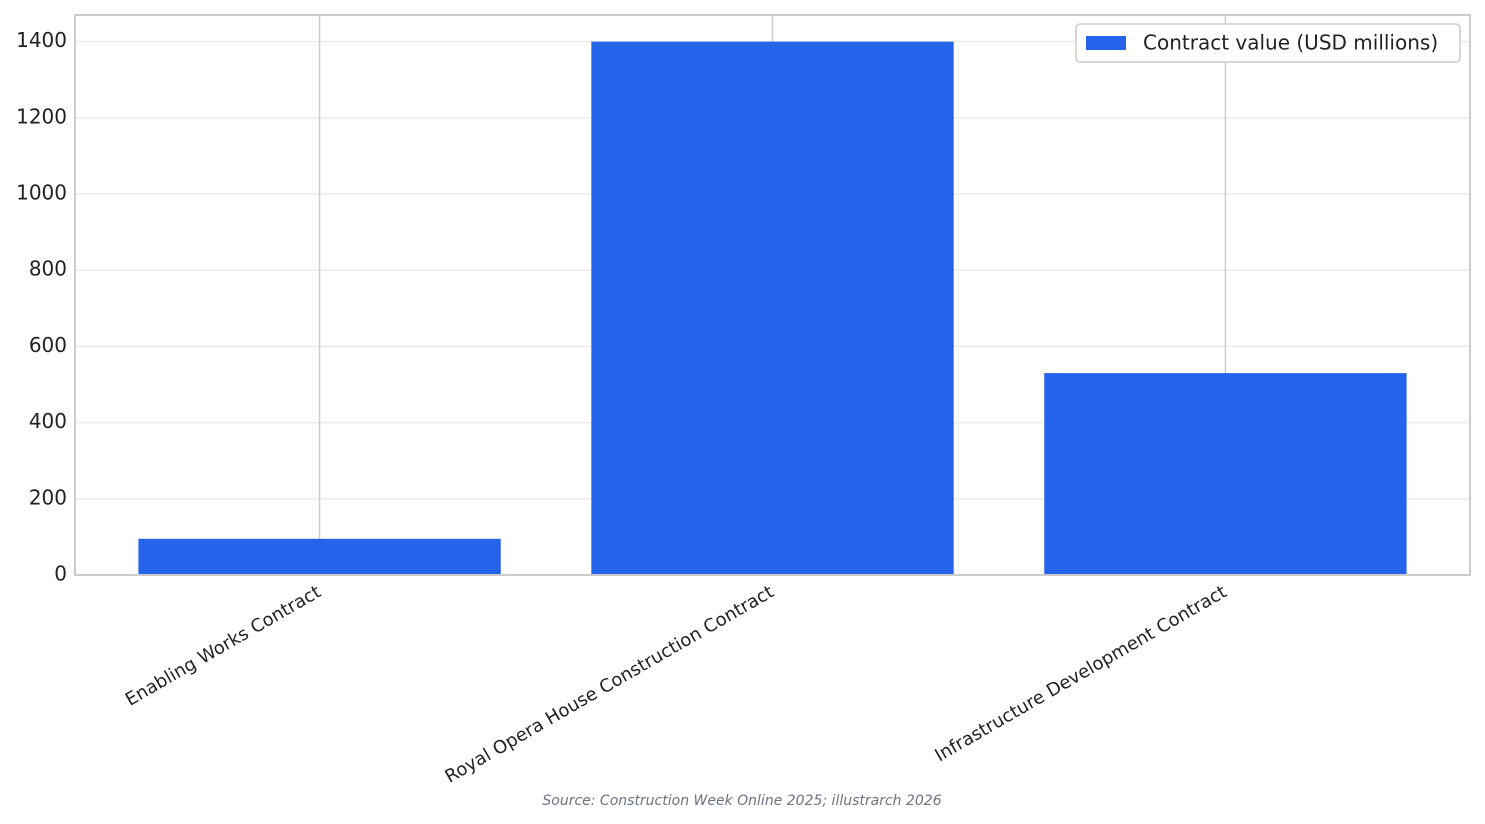 This screenshot has height=824, width=1485. Describe the element at coordinates (610, 684) in the screenshot. I see `x-tick-label: Royal Opera House Construction Contract` at that location.